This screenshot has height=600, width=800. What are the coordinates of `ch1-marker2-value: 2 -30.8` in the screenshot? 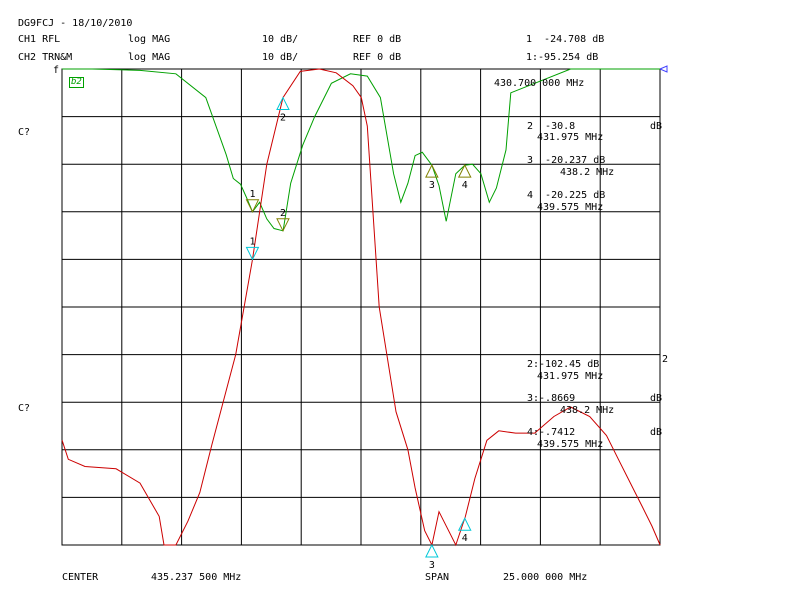 It's located at (551, 126).